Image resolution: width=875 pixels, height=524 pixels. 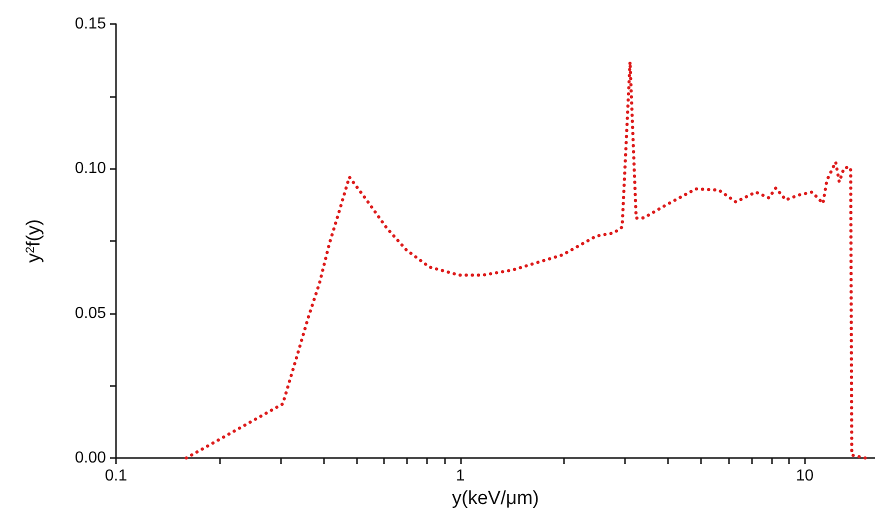 What do you see at coordinates (90, 458) in the screenshot?
I see `y-tick-label: 0.00` at bounding box center [90, 458].